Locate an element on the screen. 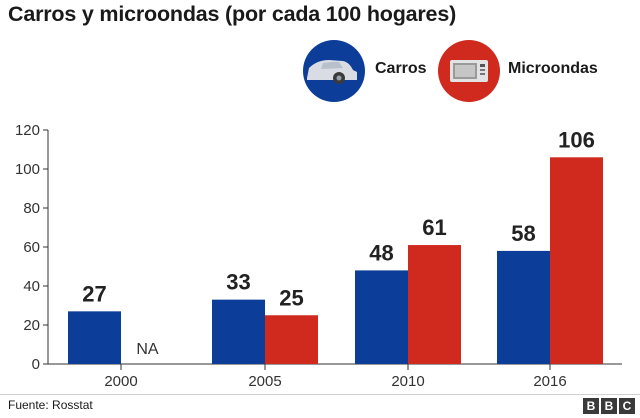 This screenshot has width=640, height=418. y-tick-label: 100 is located at coordinates (27, 169).